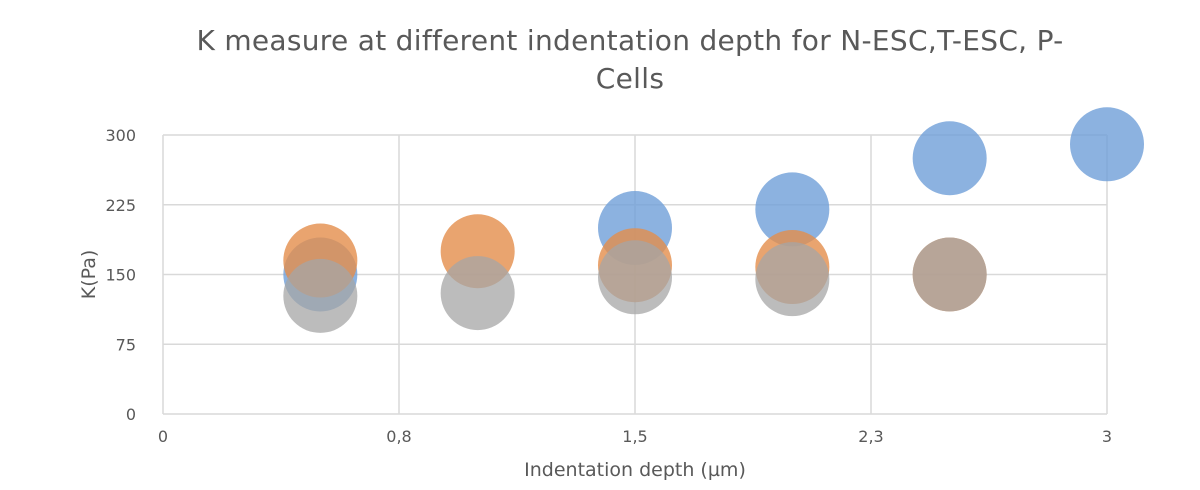 This screenshot has width=1200, height=490. I want to click on x-tick-label: 0, so click(163, 436).